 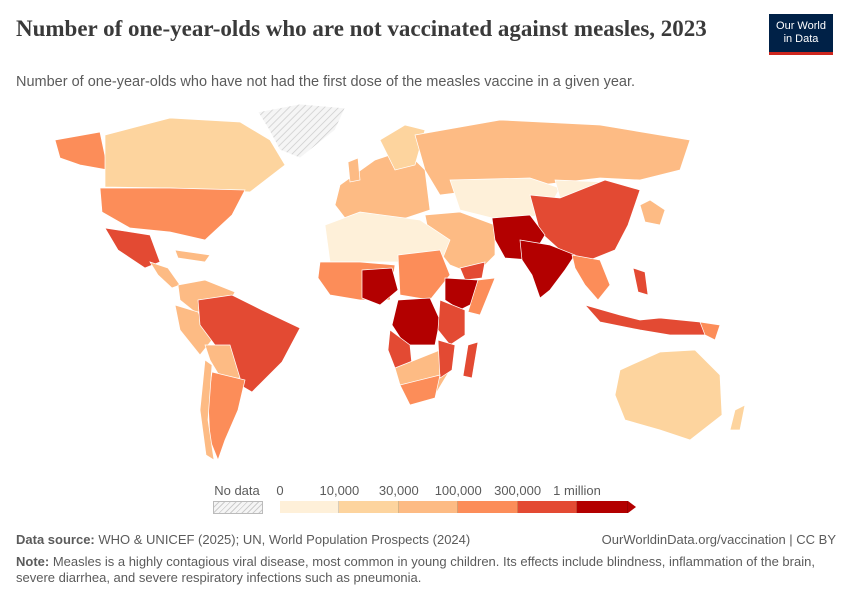 What do you see at coordinates (354, 170) in the screenshot?
I see `country-uk` at bounding box center [354, 170].